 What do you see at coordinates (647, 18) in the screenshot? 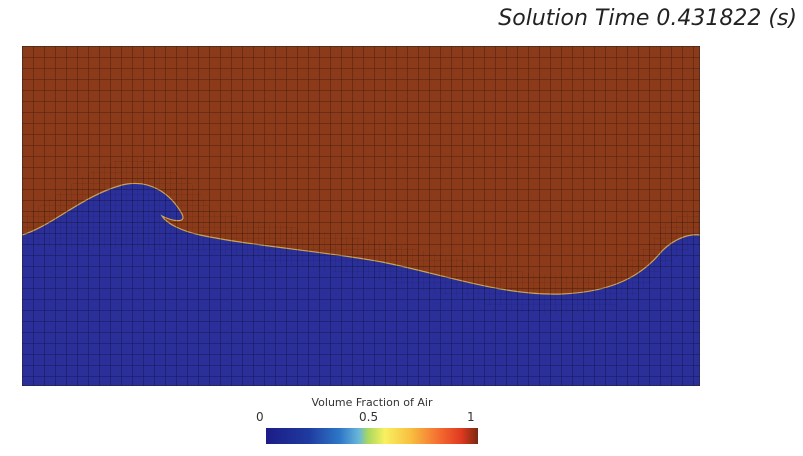
I see `solution-time-label: Solution Time 0.431822 (s)` at bounding box center [647, 18].